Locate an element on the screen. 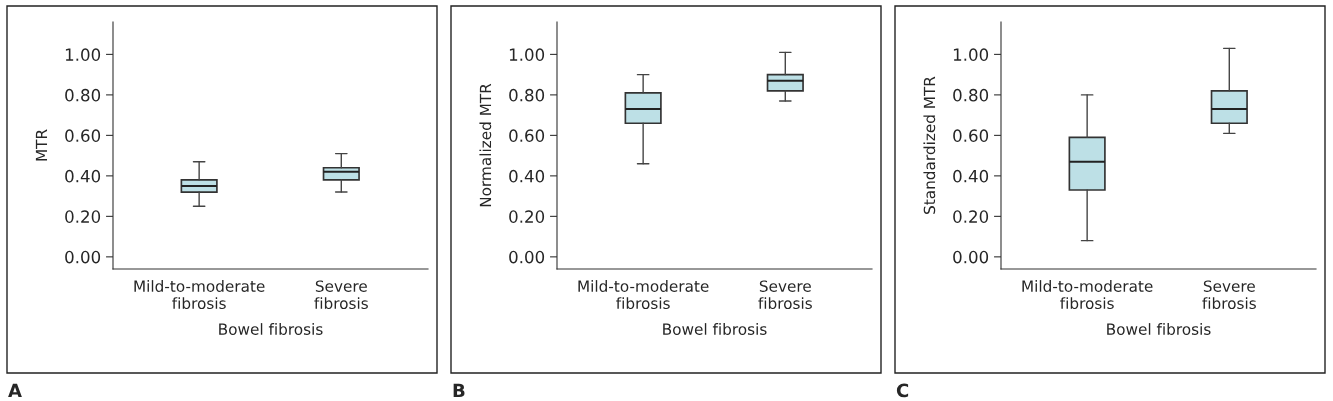  y-axis-title: Standardized MTR is located at coordinates (929, 145).